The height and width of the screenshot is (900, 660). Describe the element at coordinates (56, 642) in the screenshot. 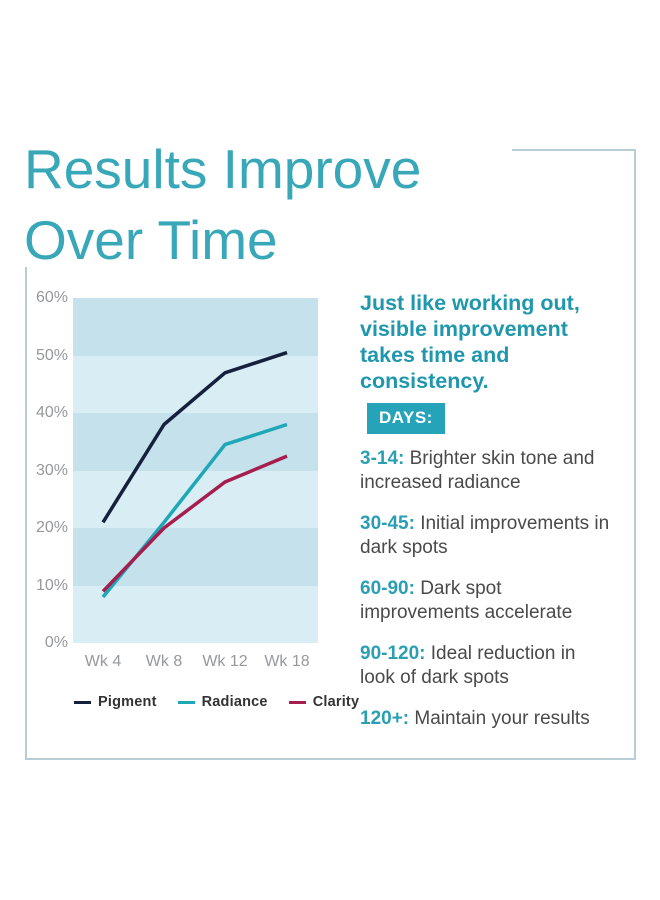

I see `y-axis-label: 0%` at that location.